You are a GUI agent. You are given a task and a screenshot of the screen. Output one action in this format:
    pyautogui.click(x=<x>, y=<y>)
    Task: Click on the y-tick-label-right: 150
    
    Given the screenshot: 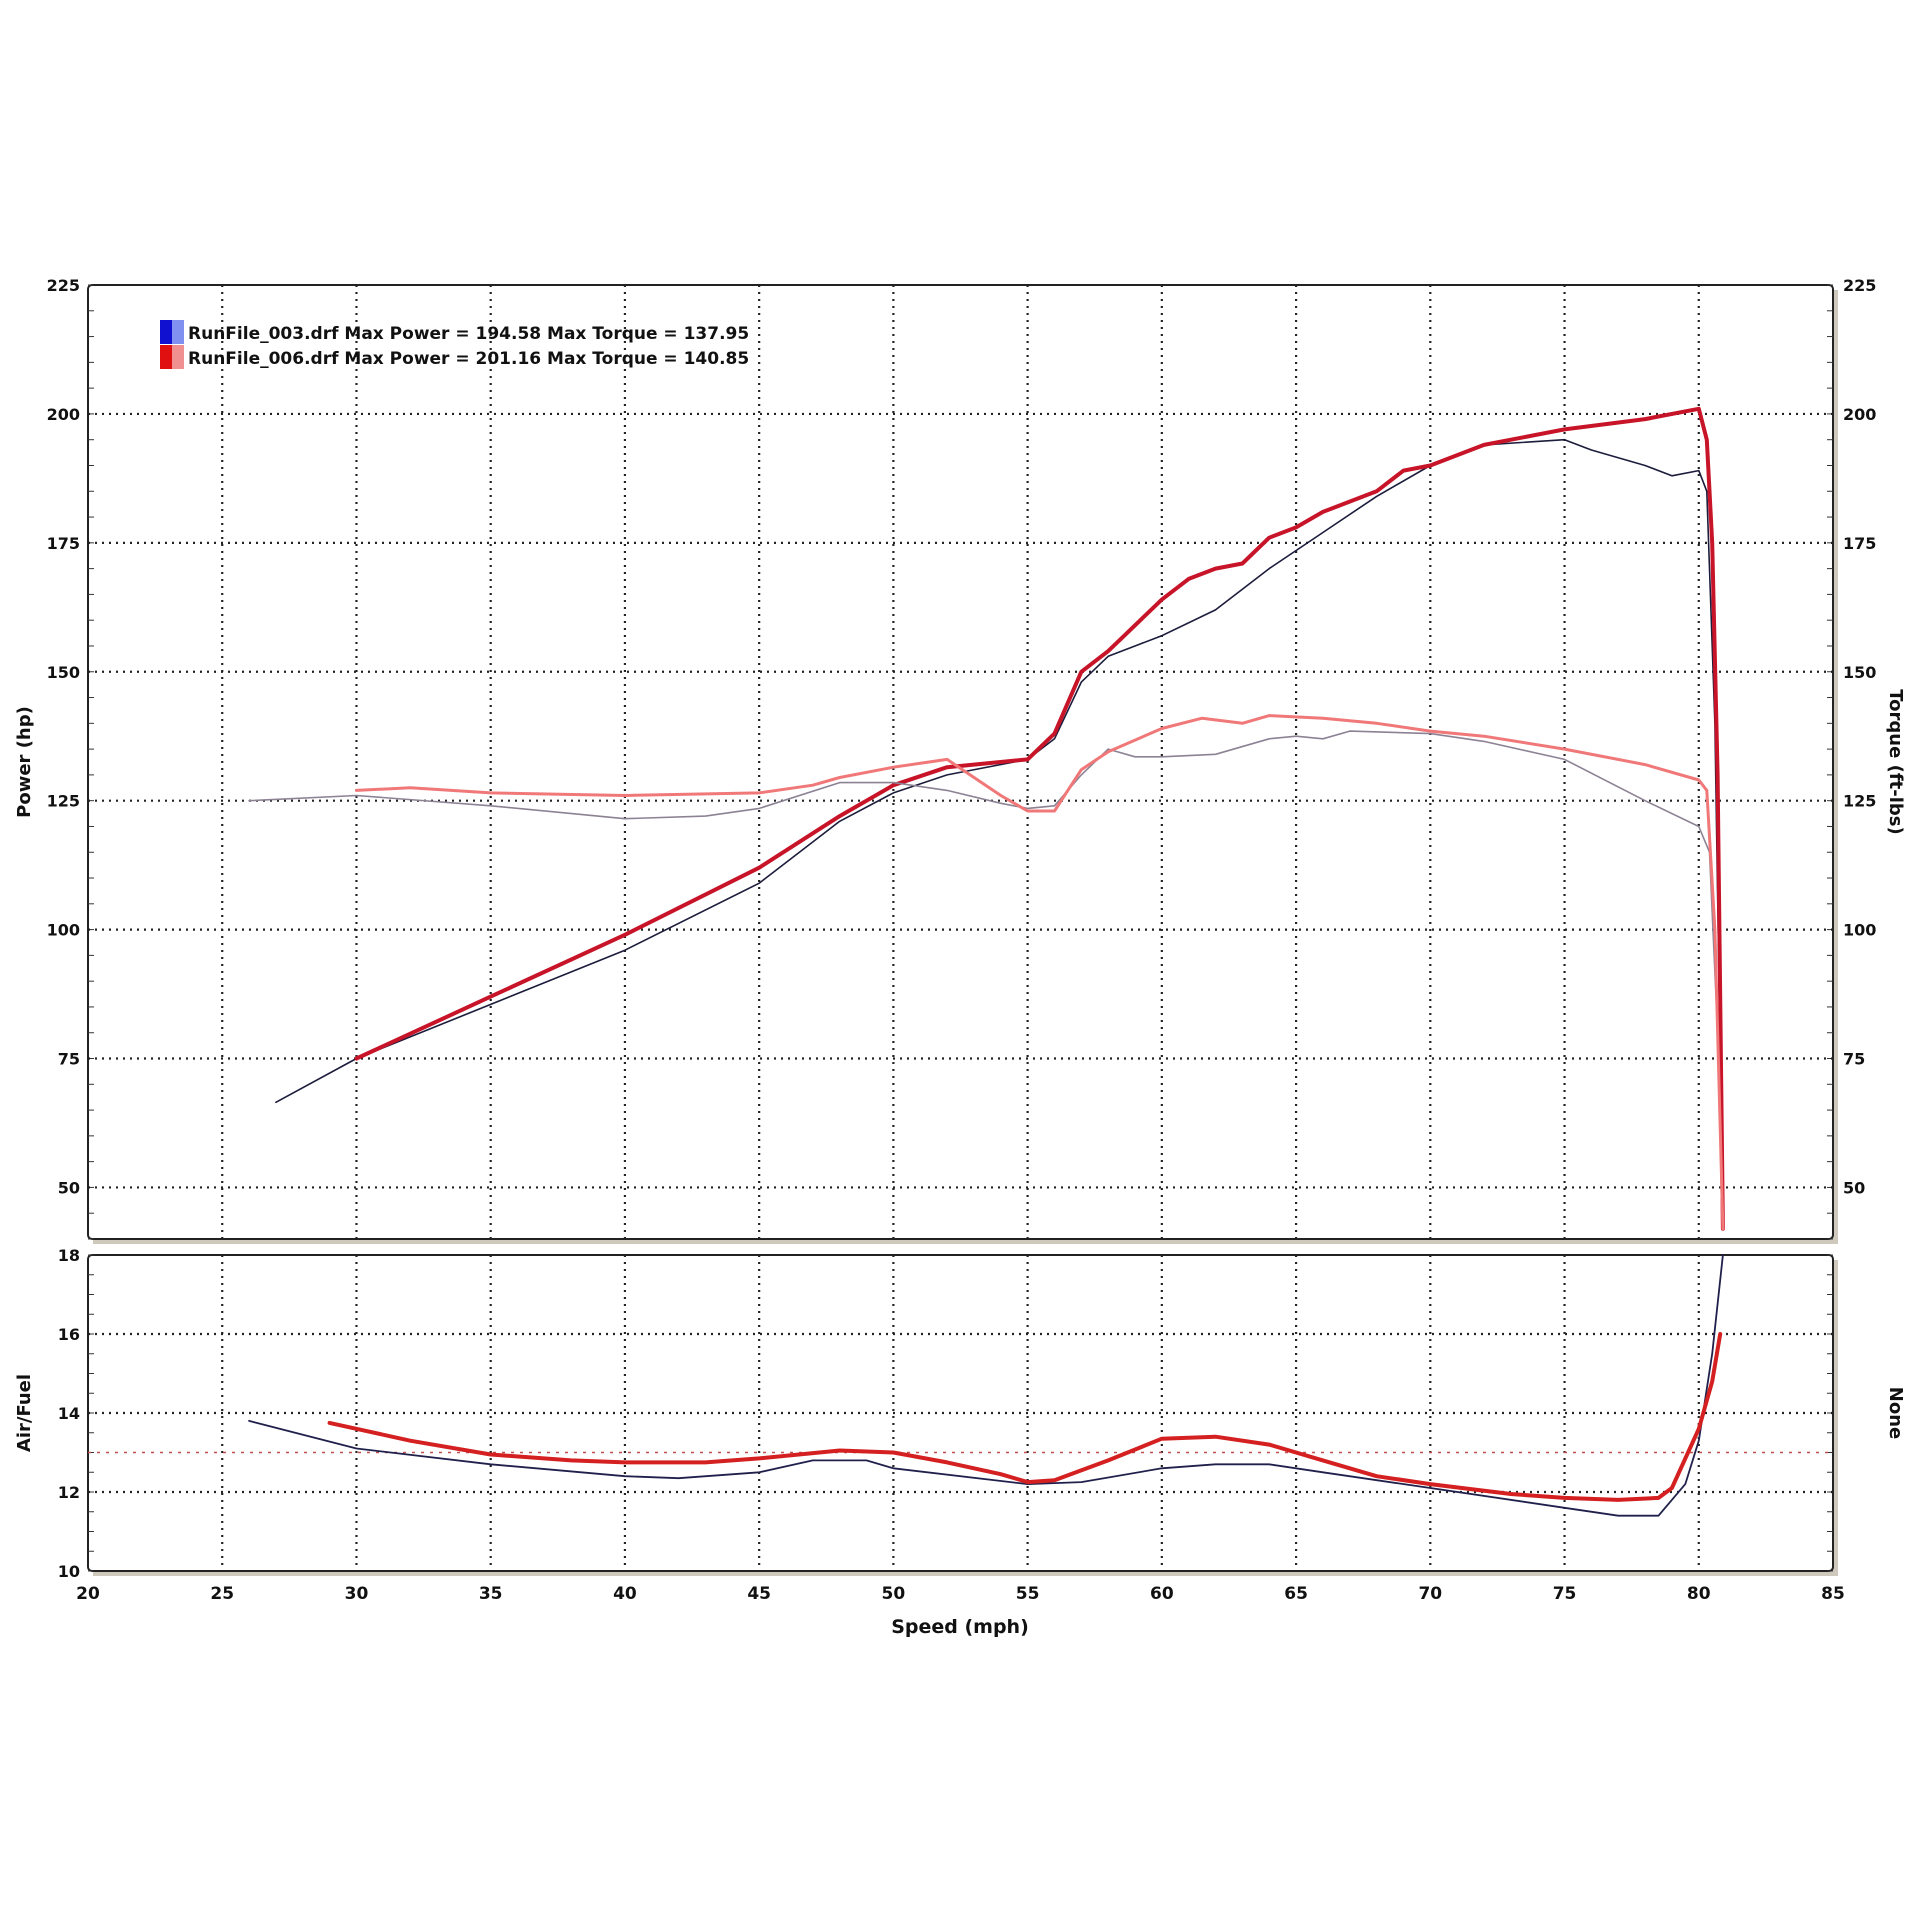 What is the action you would take?
    pyautogui.click(x=1859, y=672)
    